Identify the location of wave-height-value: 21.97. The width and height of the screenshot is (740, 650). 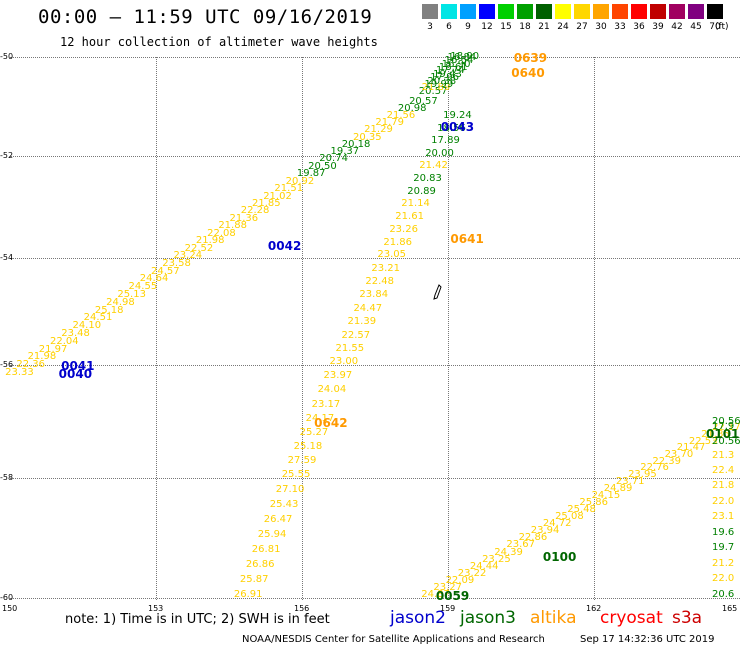
(53, 349).